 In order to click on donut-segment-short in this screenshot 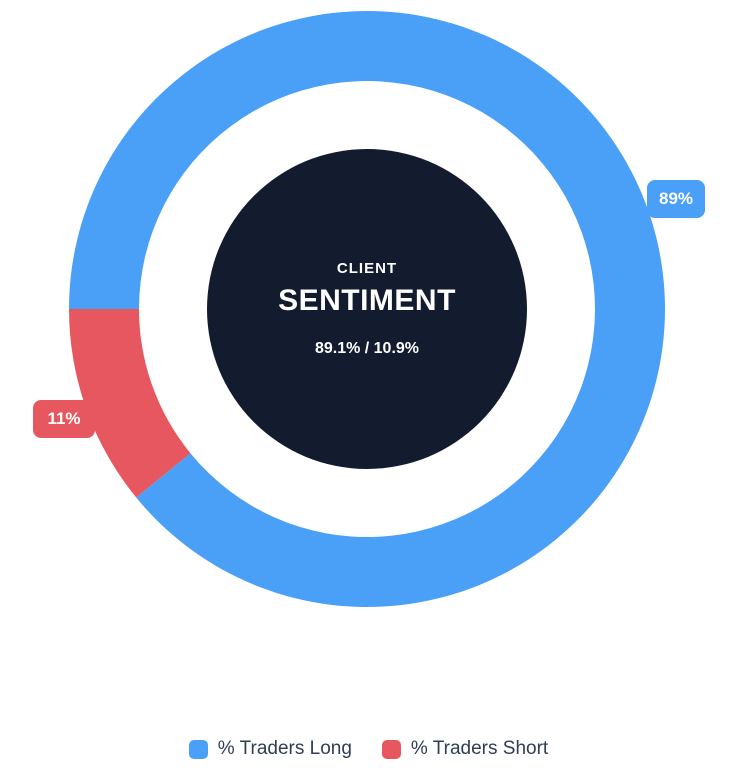, I will do `click(130, 403)`.